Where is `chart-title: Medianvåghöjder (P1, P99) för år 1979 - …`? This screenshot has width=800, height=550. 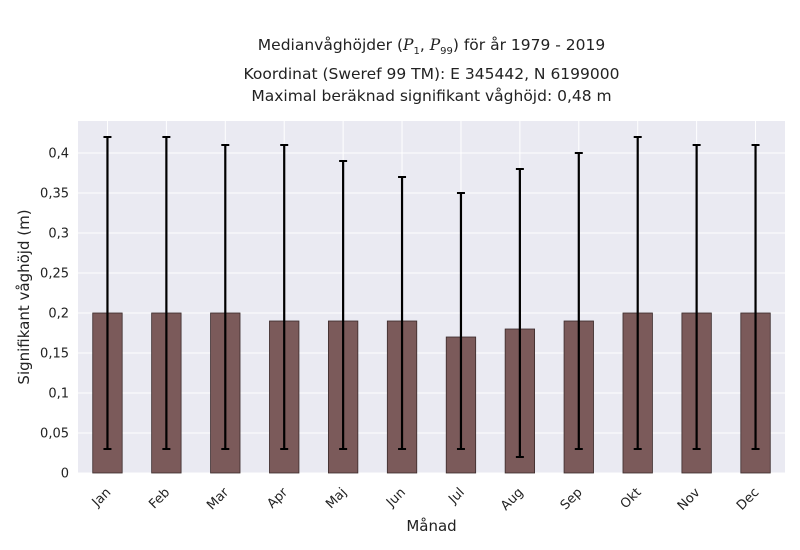
chart-title: Medianvåghöjder (P1, P99) för år 1979 - … is located at coordinates (431, 46).